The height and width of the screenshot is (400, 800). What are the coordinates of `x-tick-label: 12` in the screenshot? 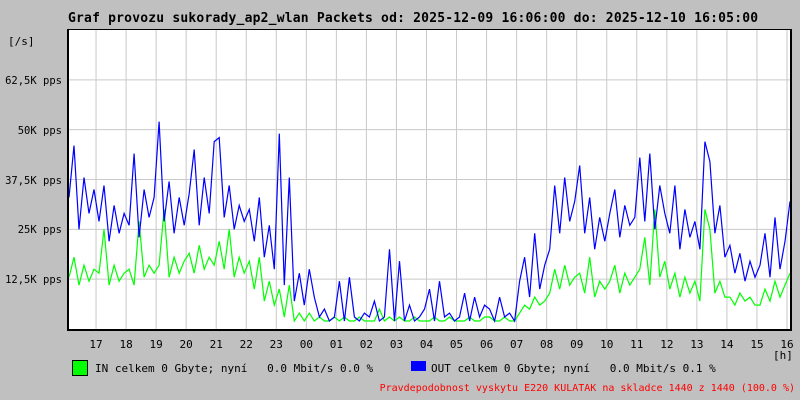 It's located at (667, 344).